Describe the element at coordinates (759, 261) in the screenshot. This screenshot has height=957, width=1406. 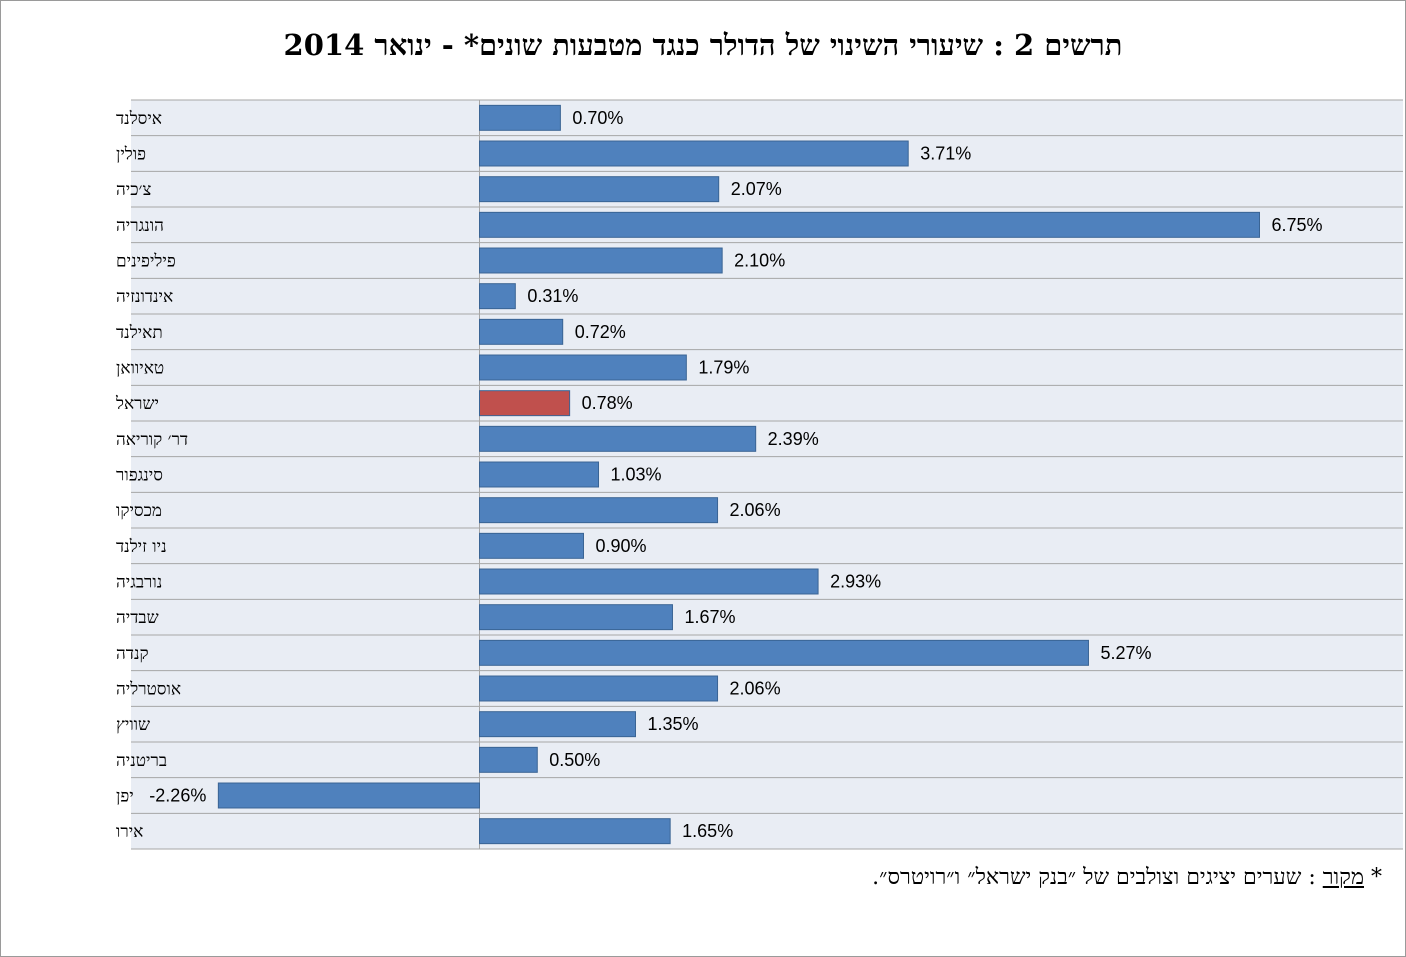
I see `value-label: 2.10%` at that location.